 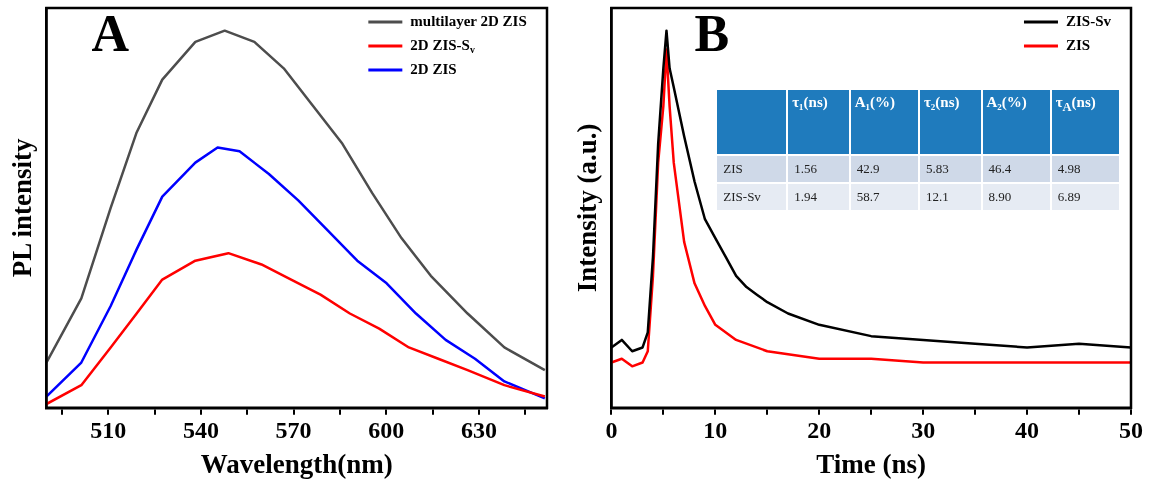 What do you see at coordinates (923, 430) in the screenshot?
I see `x-tick-label: 30` at bounding box center [923, 430].